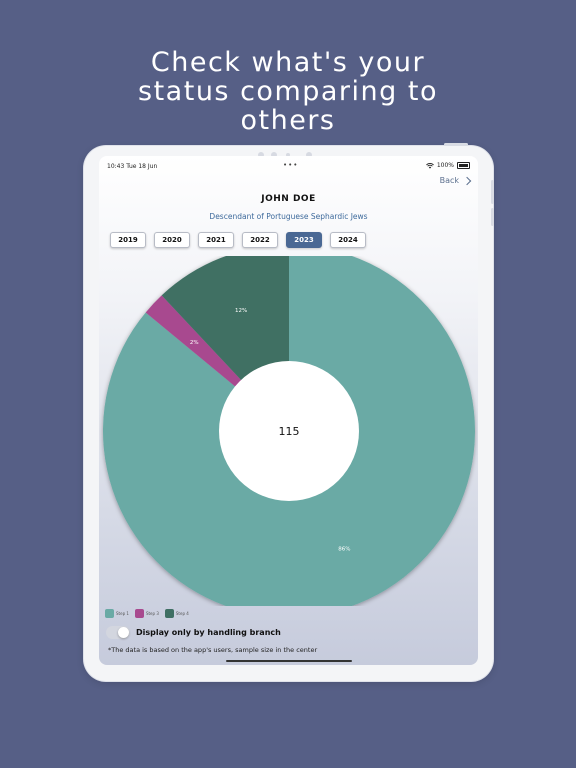  What do you see at coordinates (467, 180) in the screenshot?
I see `chevron-right-icon` at bounding box center [467, 180].